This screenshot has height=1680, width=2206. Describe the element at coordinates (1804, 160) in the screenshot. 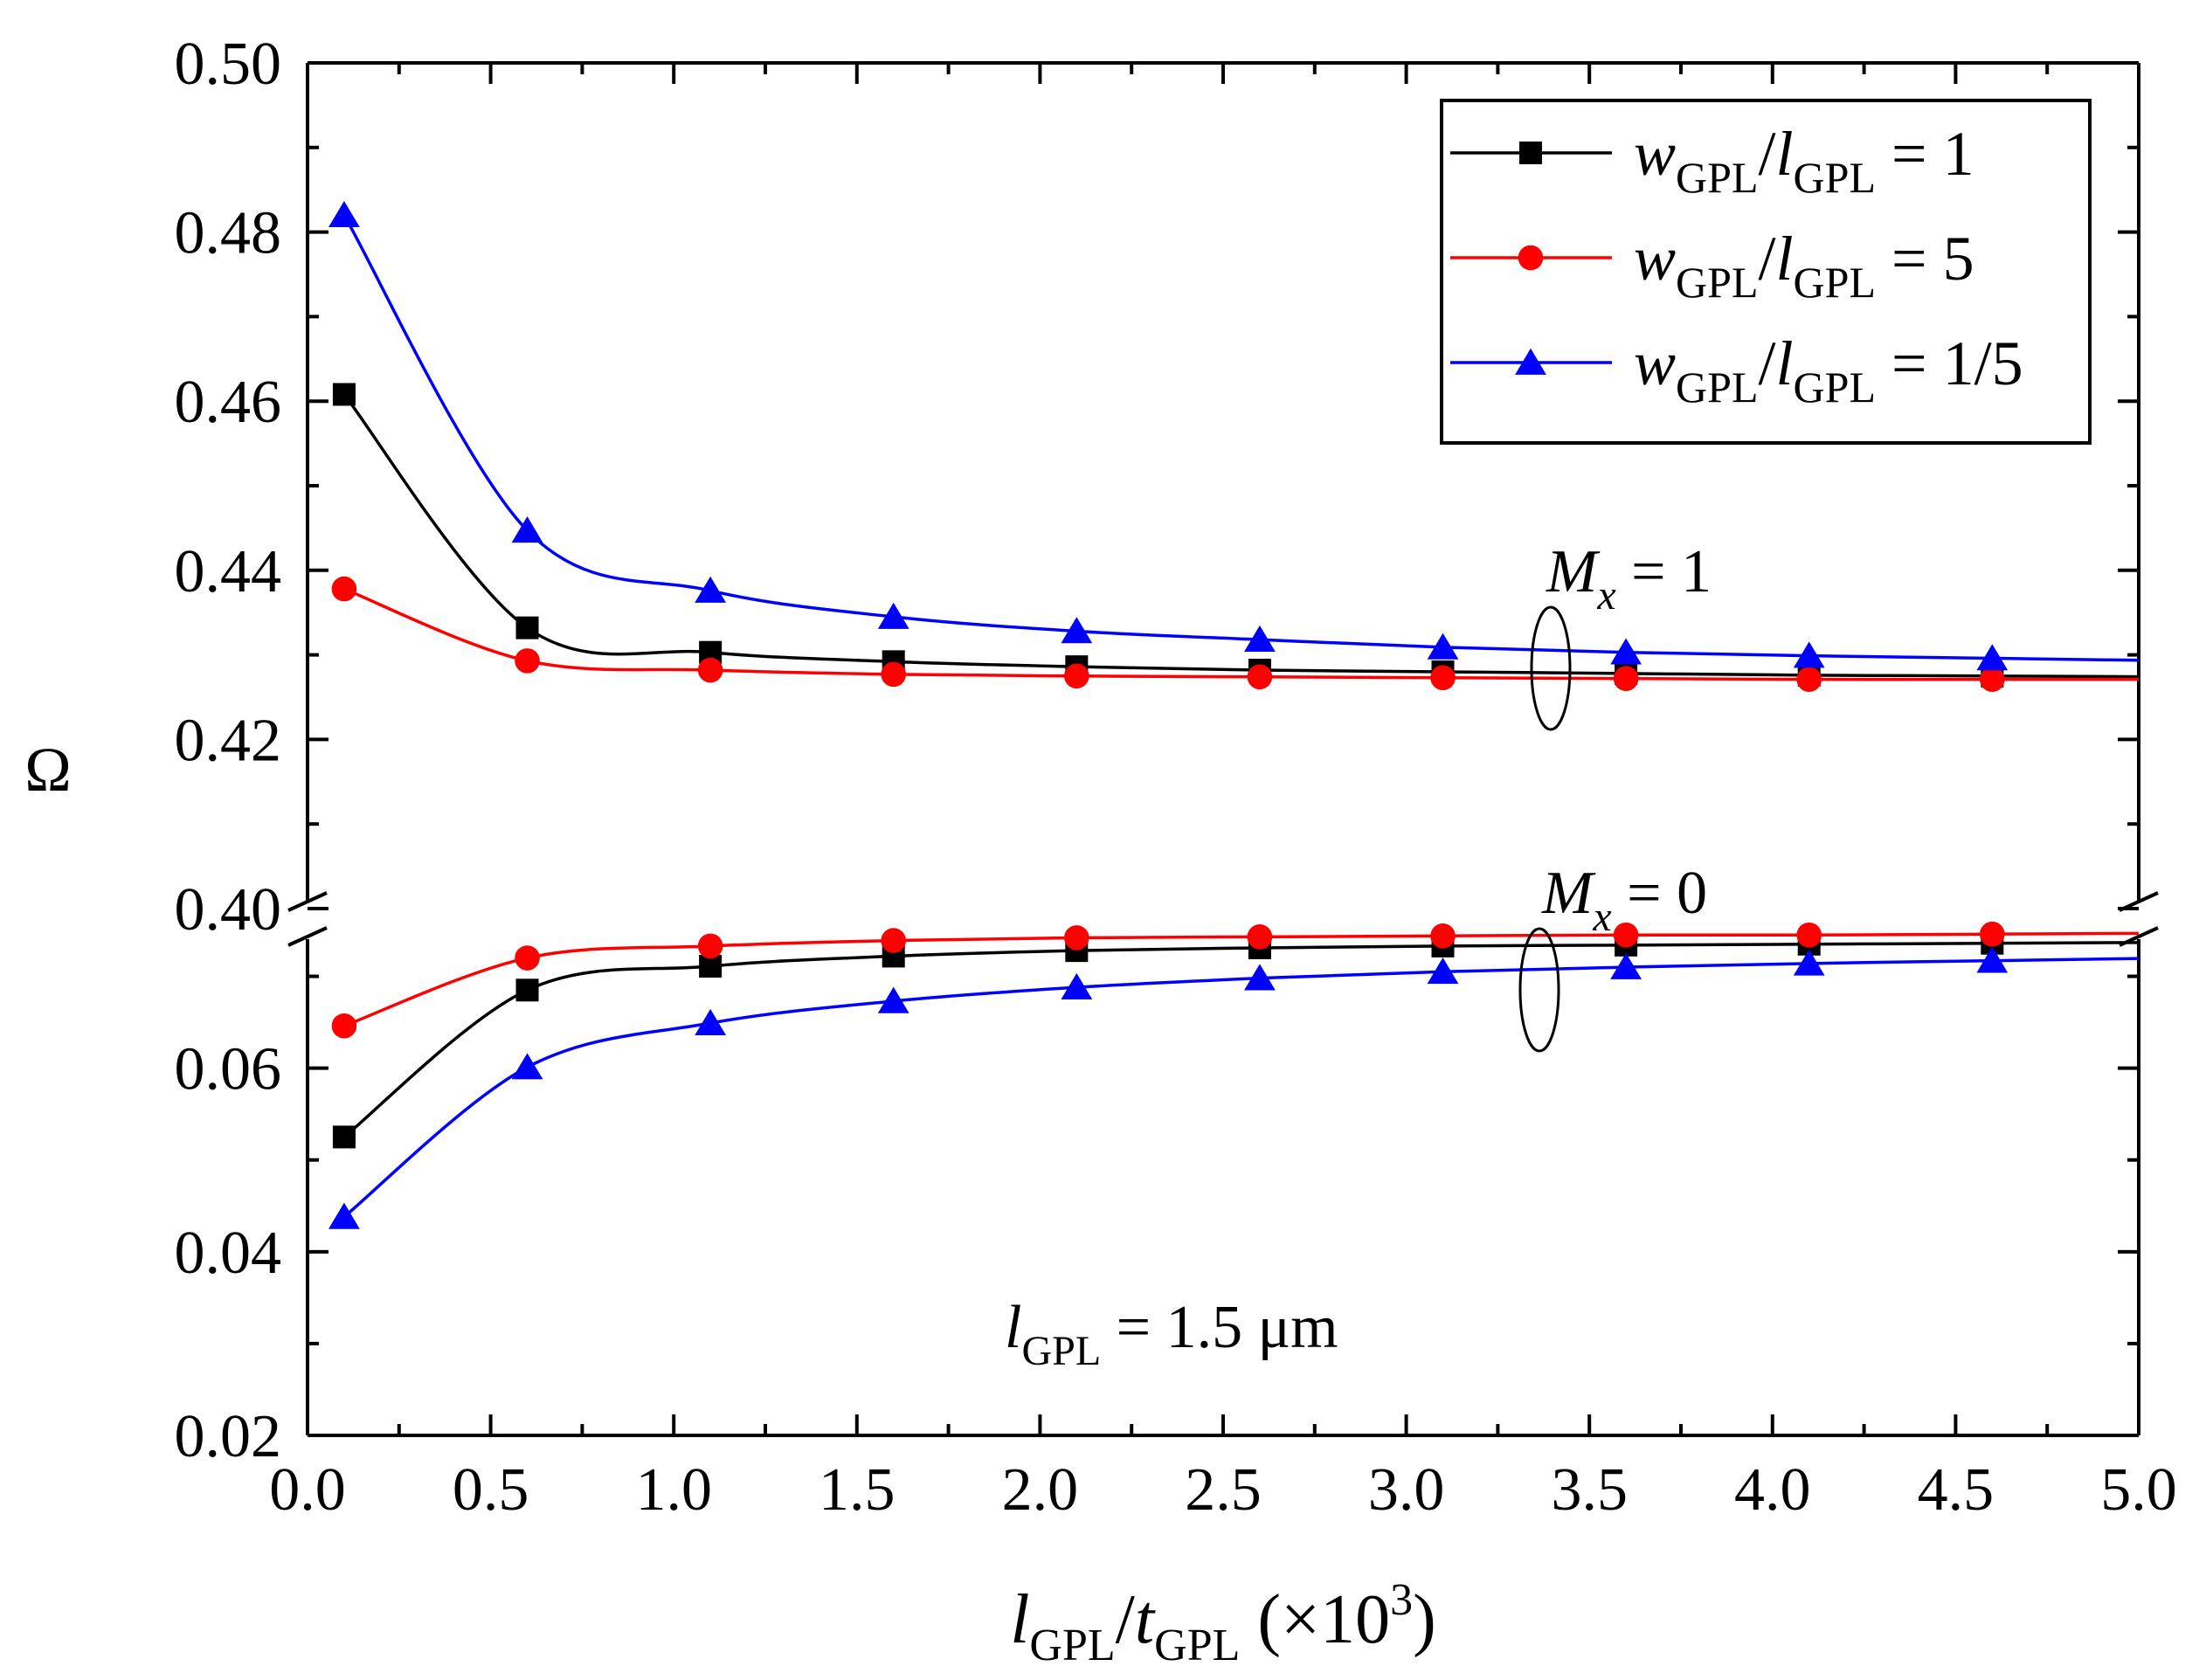

I see `legend-label: wGPL/lGPL = 1` at that location.